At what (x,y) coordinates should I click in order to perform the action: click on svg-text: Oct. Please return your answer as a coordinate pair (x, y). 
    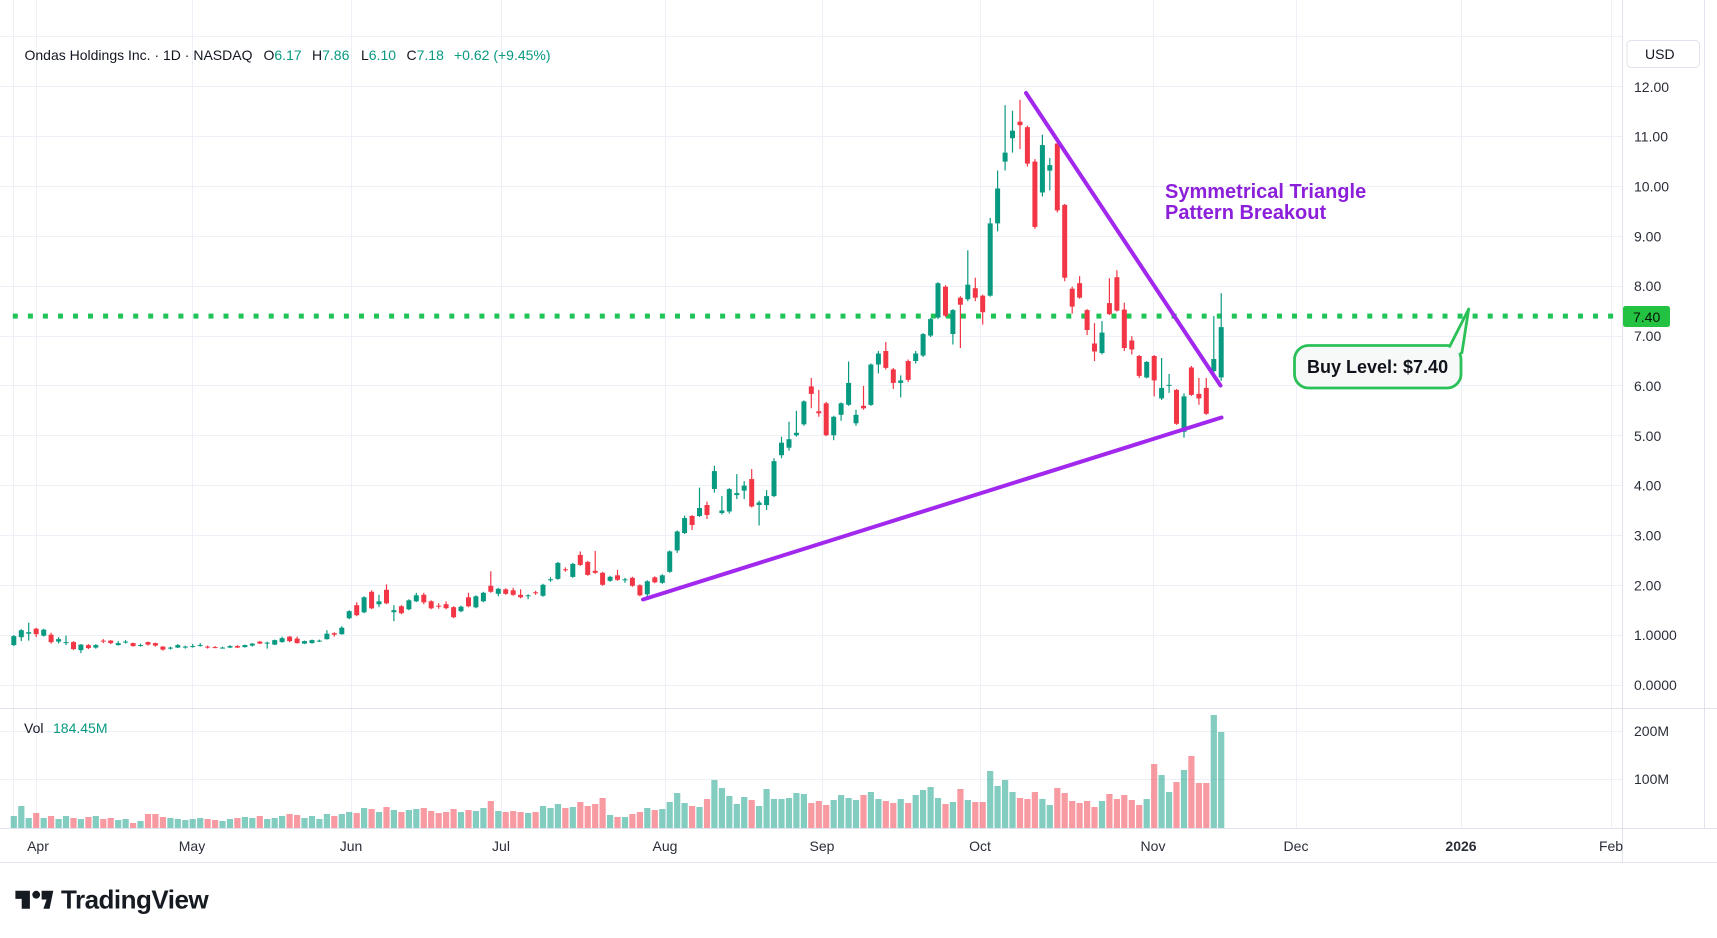
    Looking at the image, I should click on (980, 846).